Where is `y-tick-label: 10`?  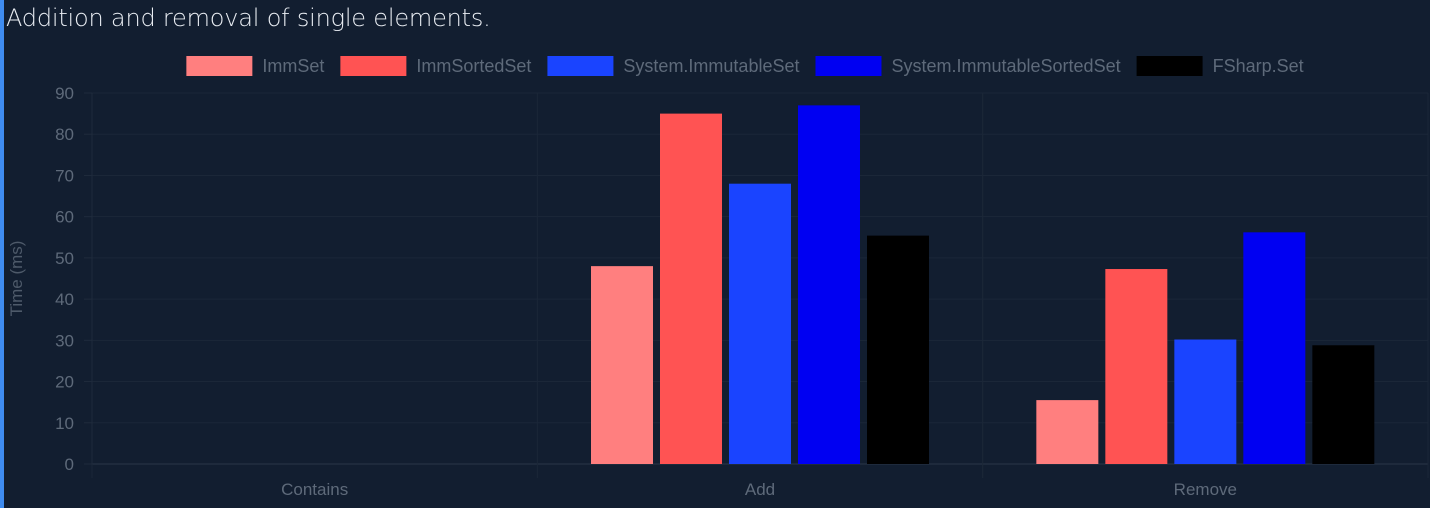 y-tick-label: 10 is located at coordinates (64, 423).